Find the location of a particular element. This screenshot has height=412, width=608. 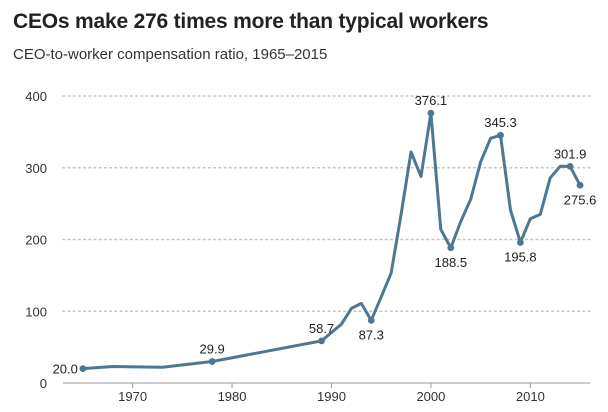

x-tick-label: 1980 is located at coordinates (232, 396).